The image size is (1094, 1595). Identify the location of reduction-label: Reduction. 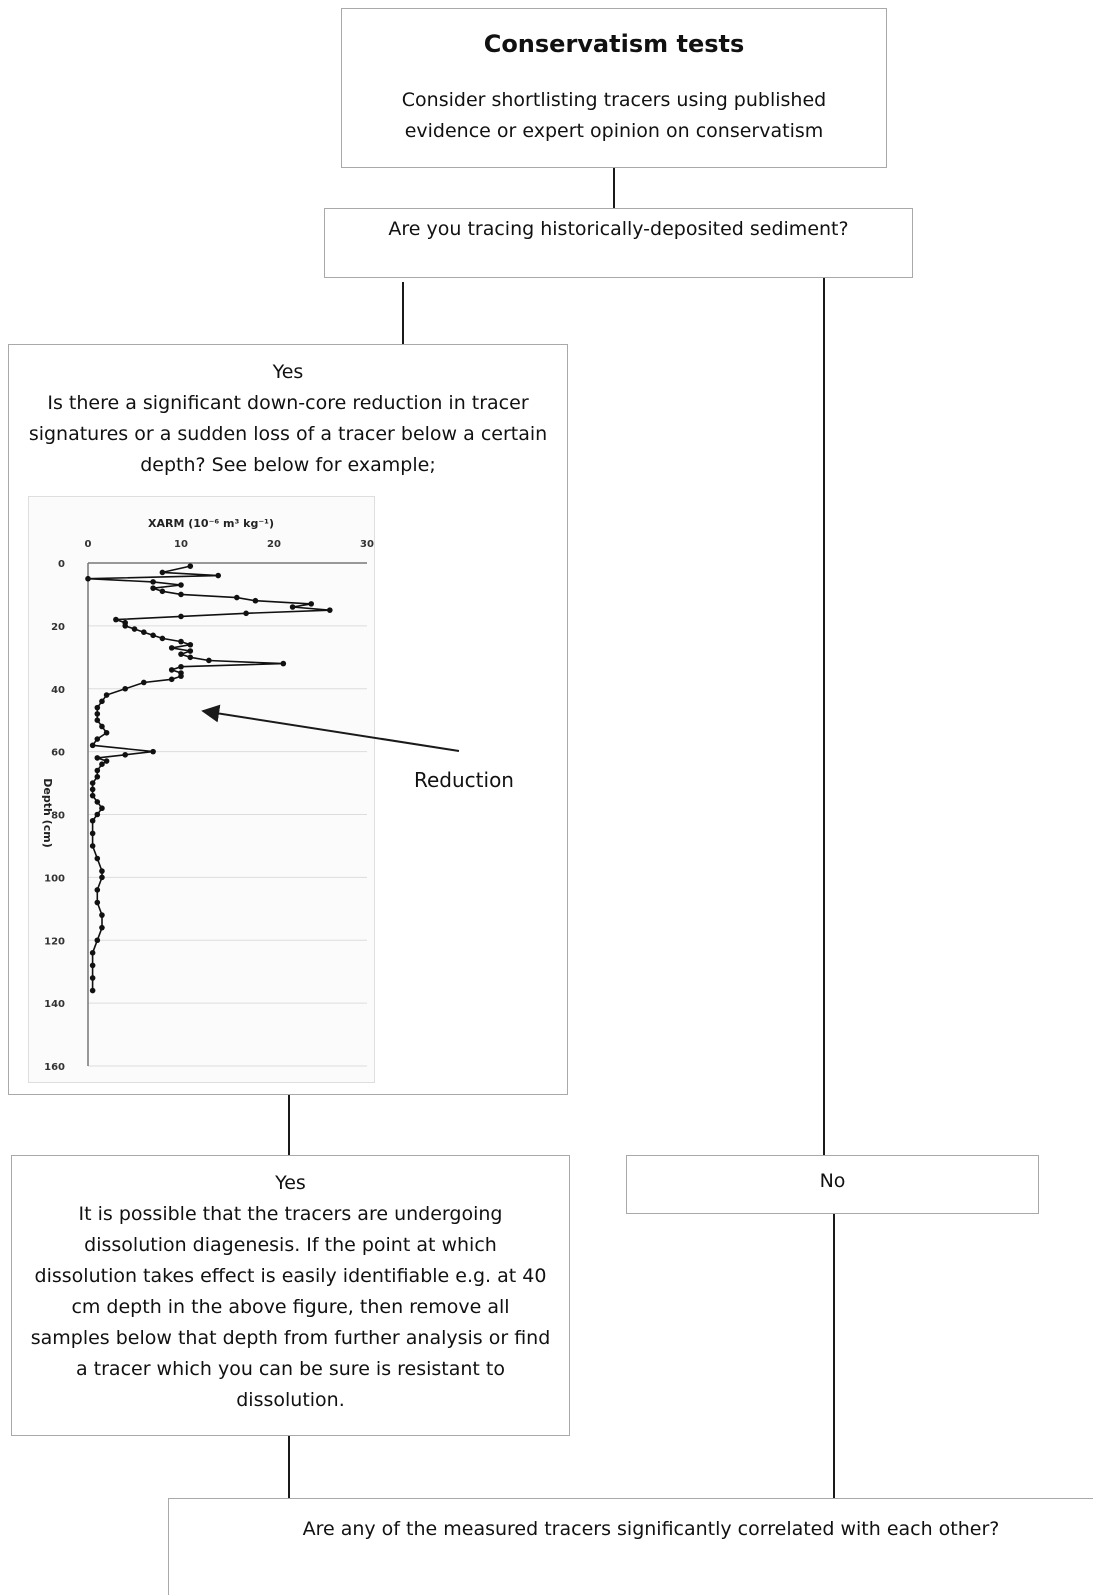
(464, 780).